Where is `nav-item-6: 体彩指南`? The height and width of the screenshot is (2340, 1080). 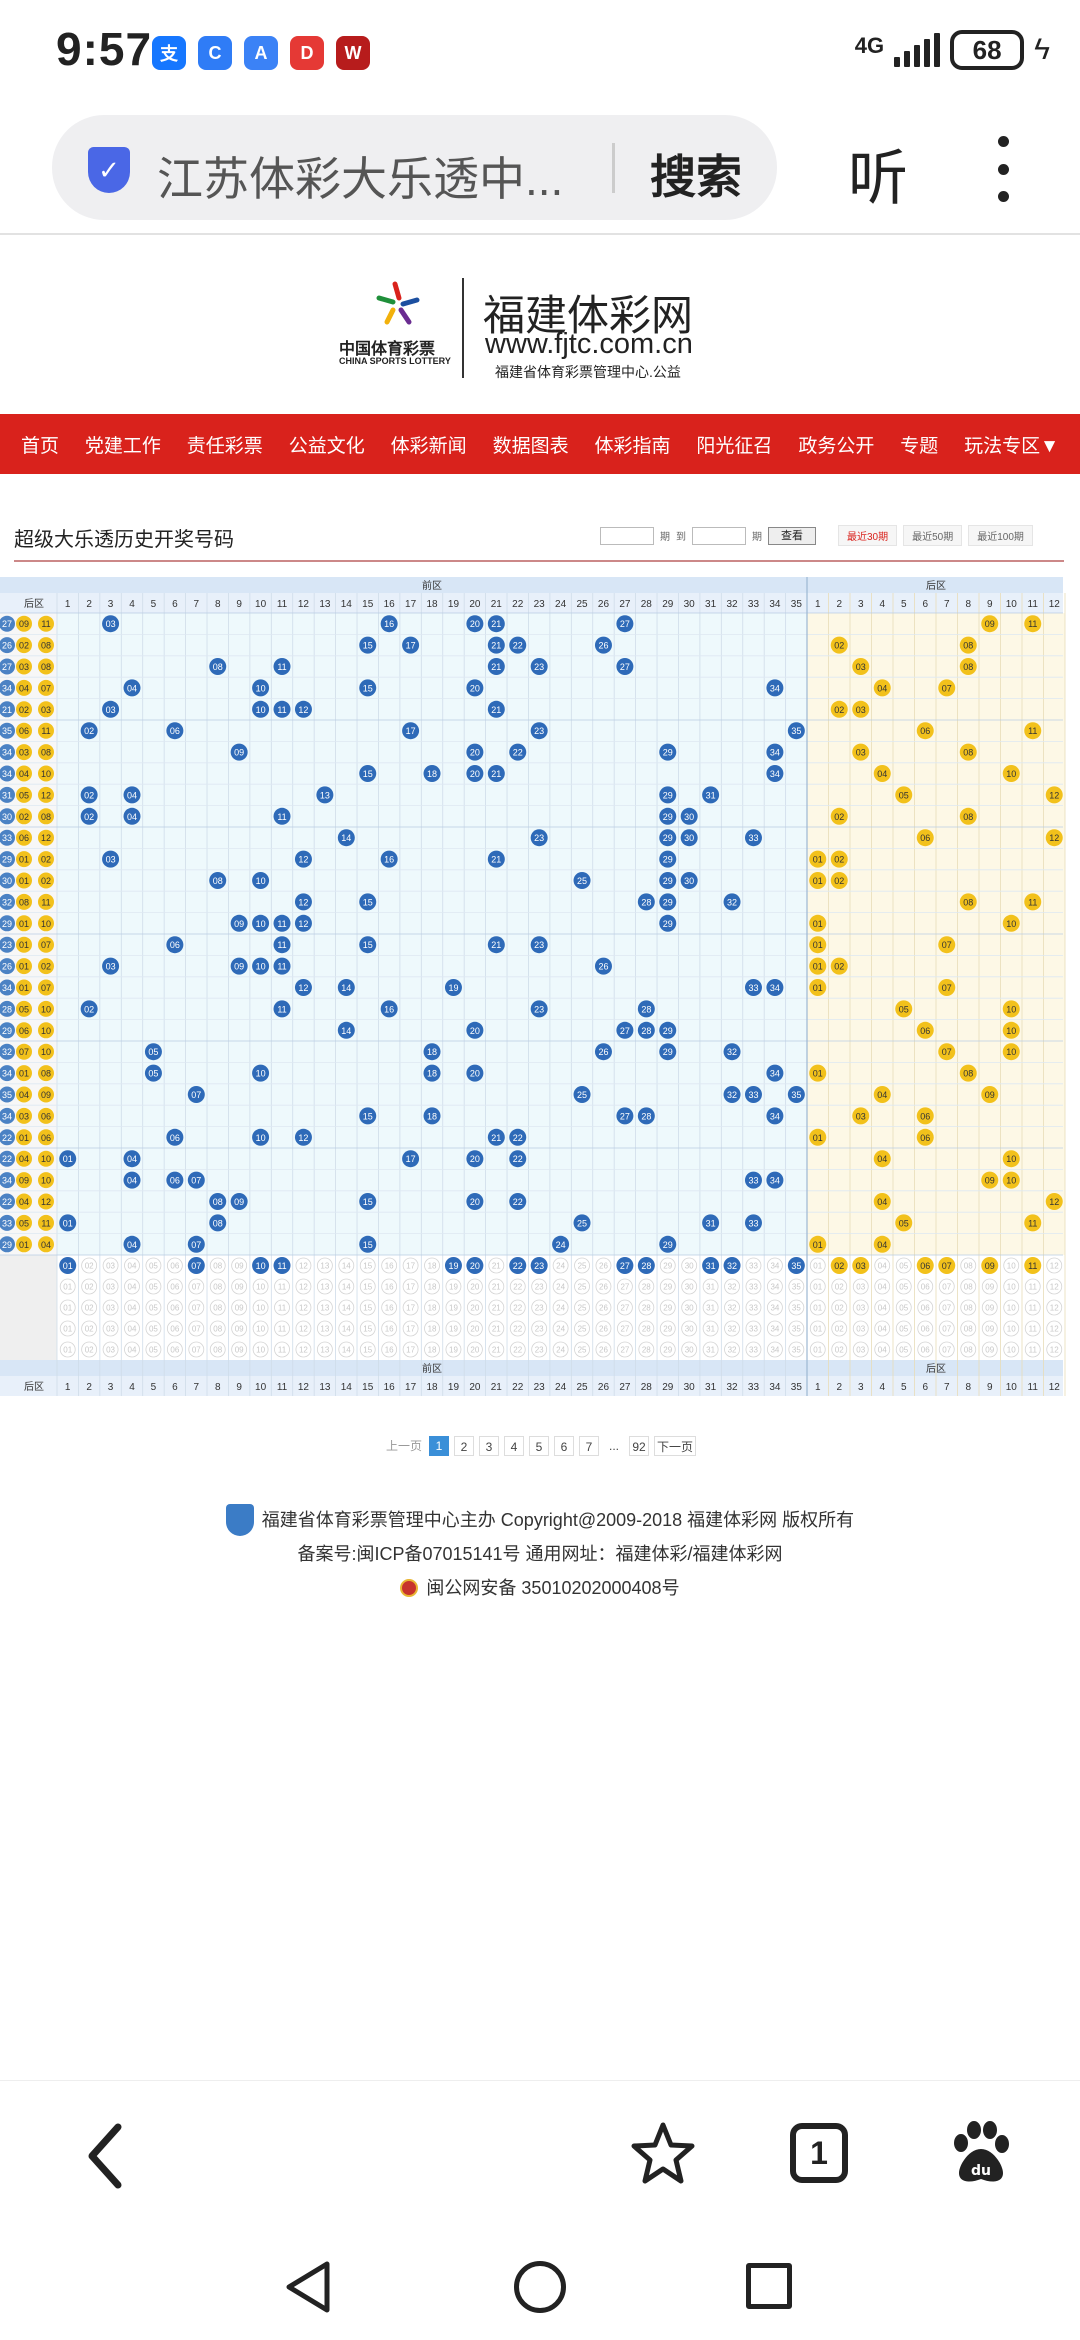
nav-item-6: 体彩指南 is located at coordinates (632, 446).